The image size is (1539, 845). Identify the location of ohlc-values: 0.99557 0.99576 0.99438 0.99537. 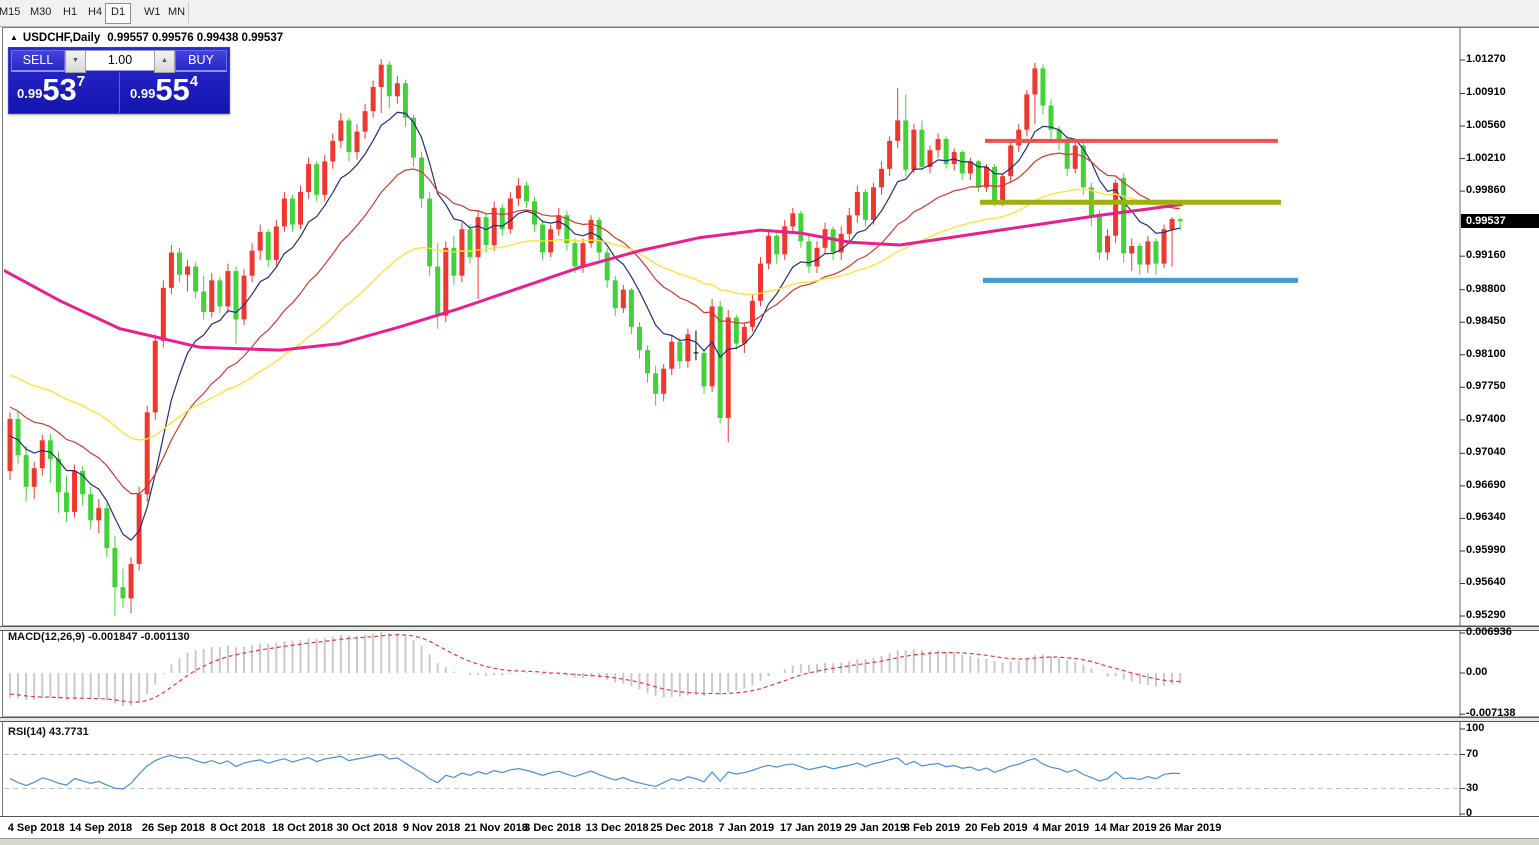
(195, 38).